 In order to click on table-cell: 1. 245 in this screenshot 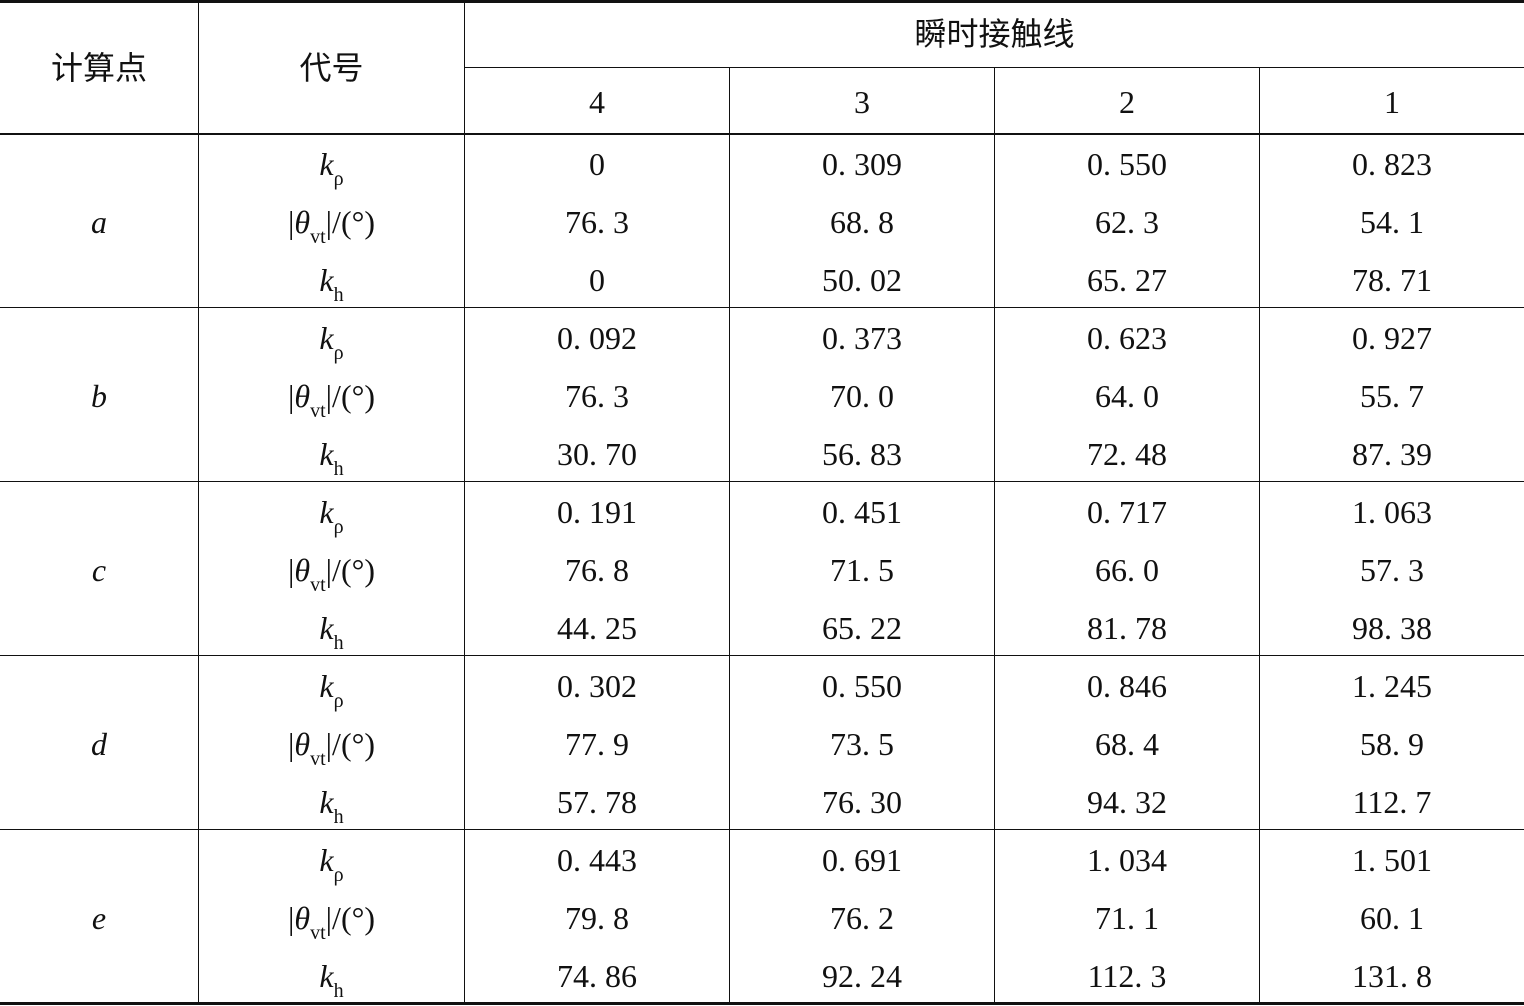, I will do `click(1392, 686)`.